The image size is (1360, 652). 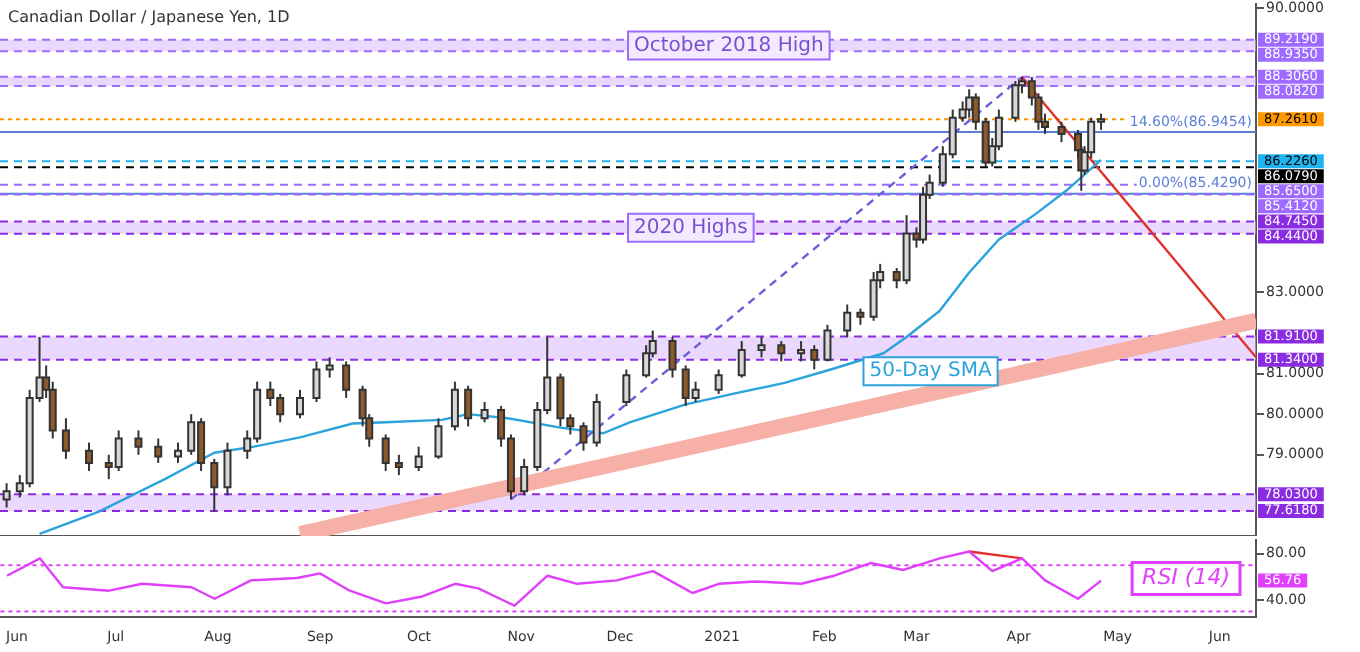 What do you see at coordinates (691, 227) in the screenshot?
I see `band-label: 2020 Highs` at bounding box center [691, 227].